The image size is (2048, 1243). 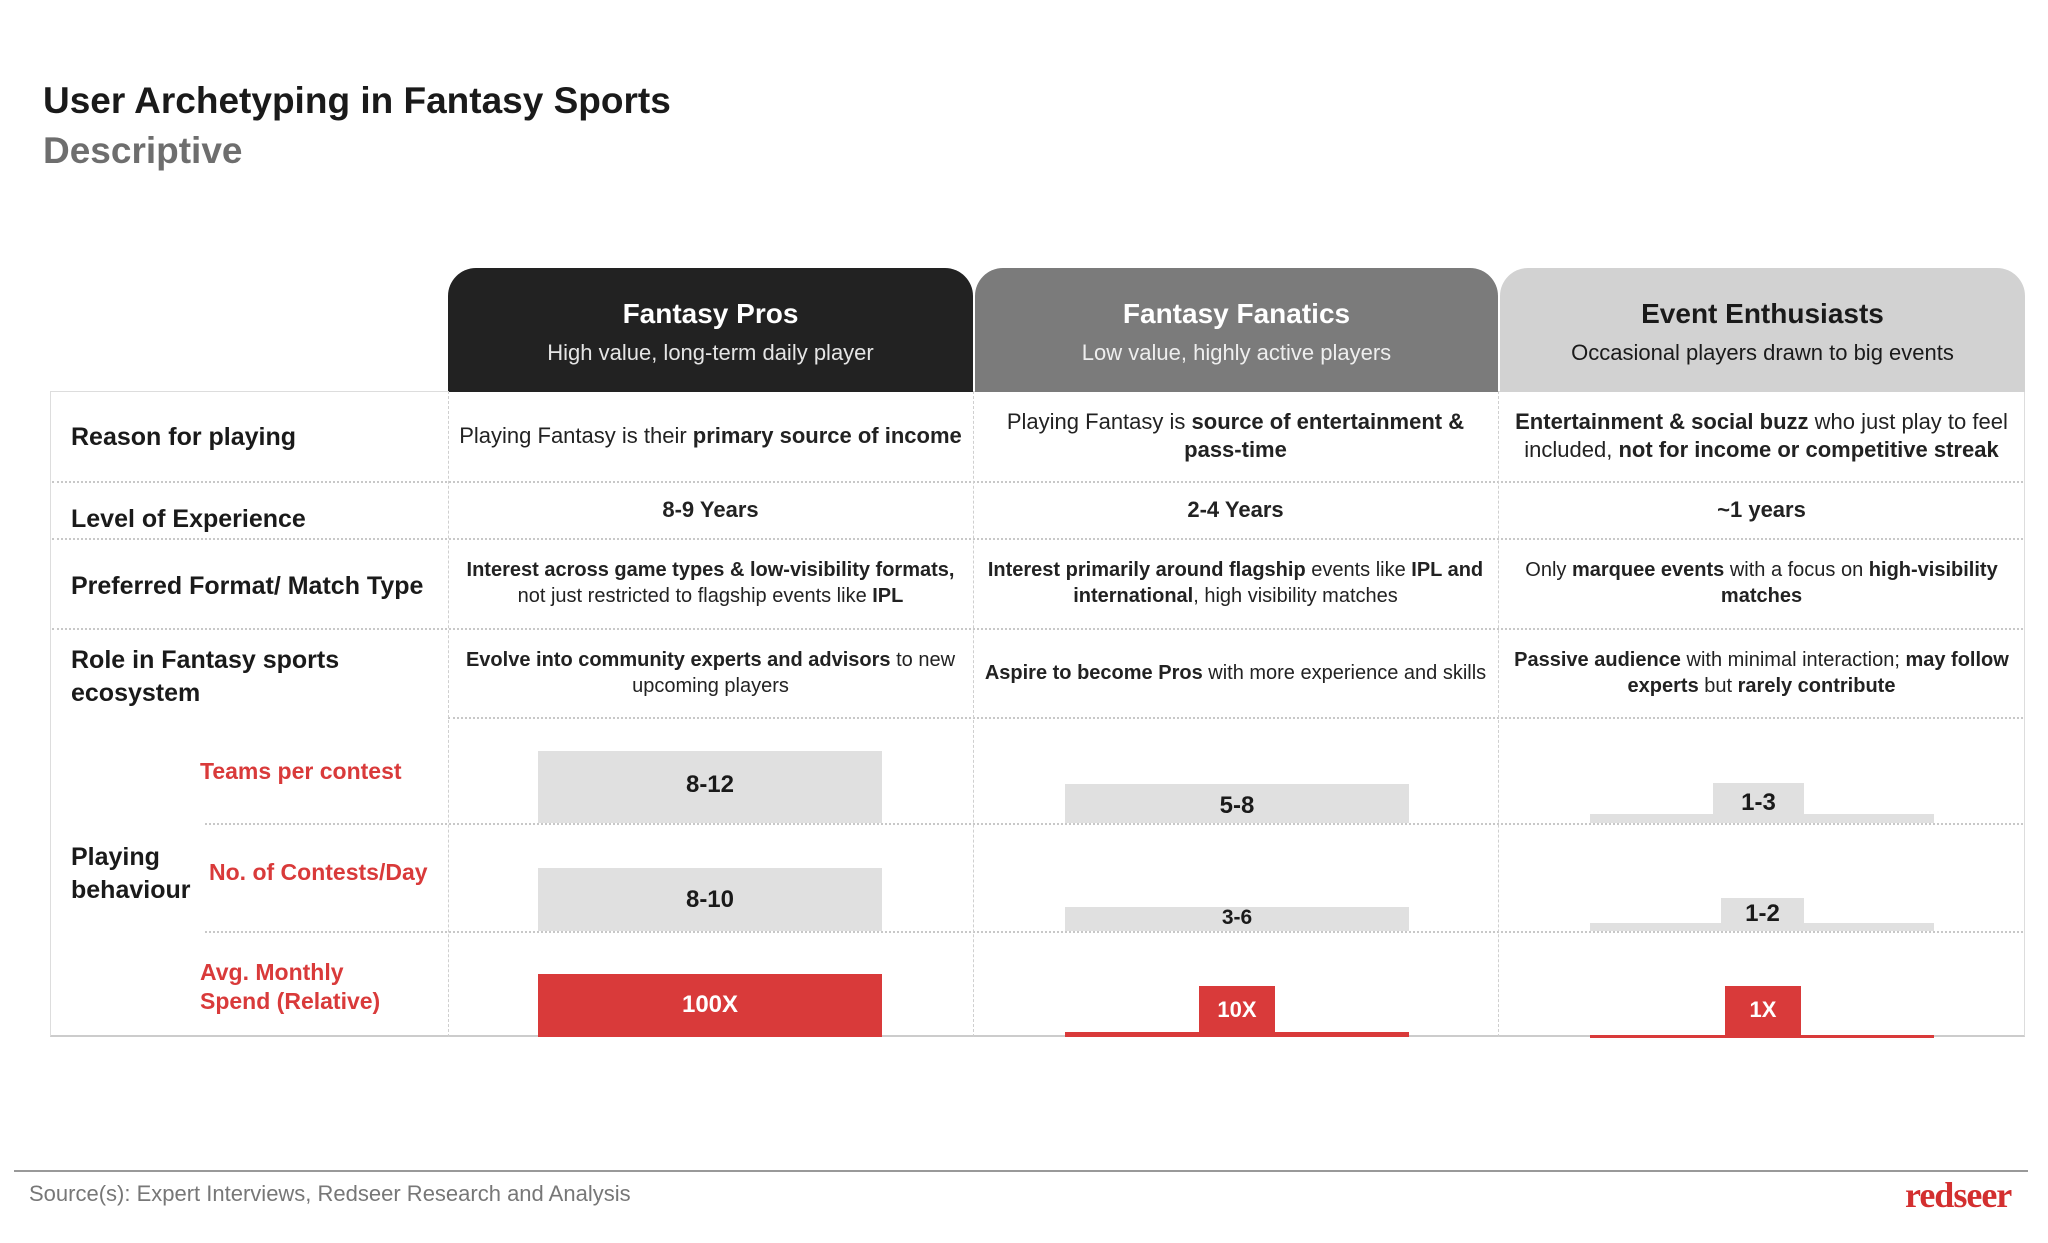 I want to click on text: Playing Fantasy is their, so click(x=576, y=435).